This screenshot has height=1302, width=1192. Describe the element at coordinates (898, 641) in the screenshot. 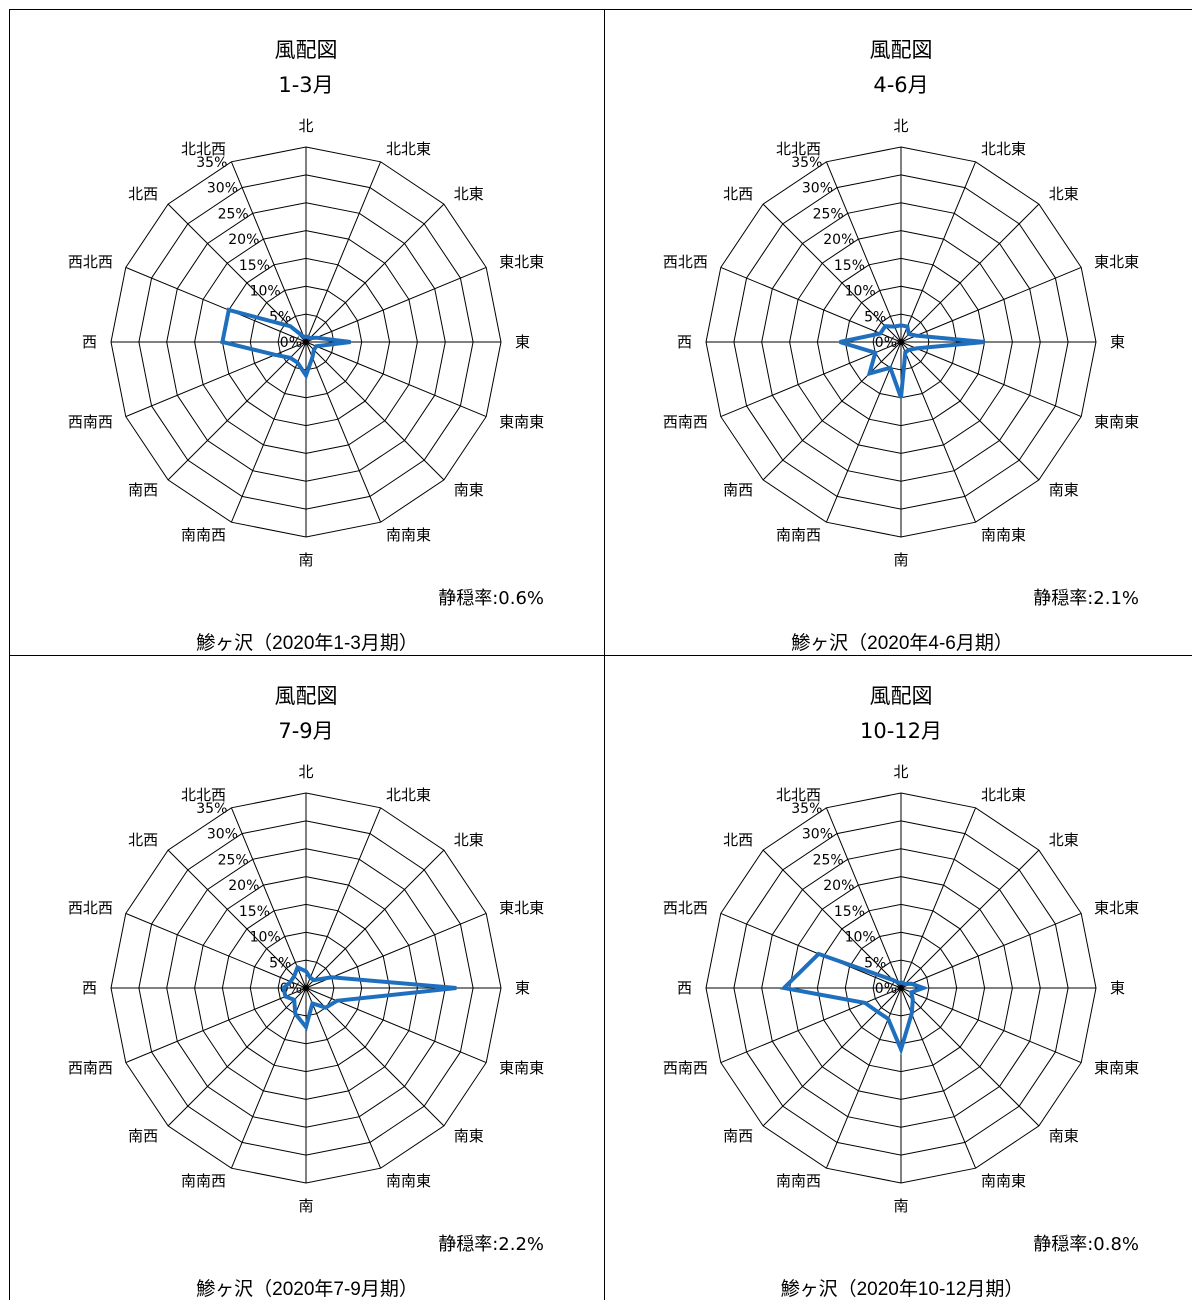

I see `panel-caption-q2: 鯵ヶ沢（2020年4-6月期）` at that location.